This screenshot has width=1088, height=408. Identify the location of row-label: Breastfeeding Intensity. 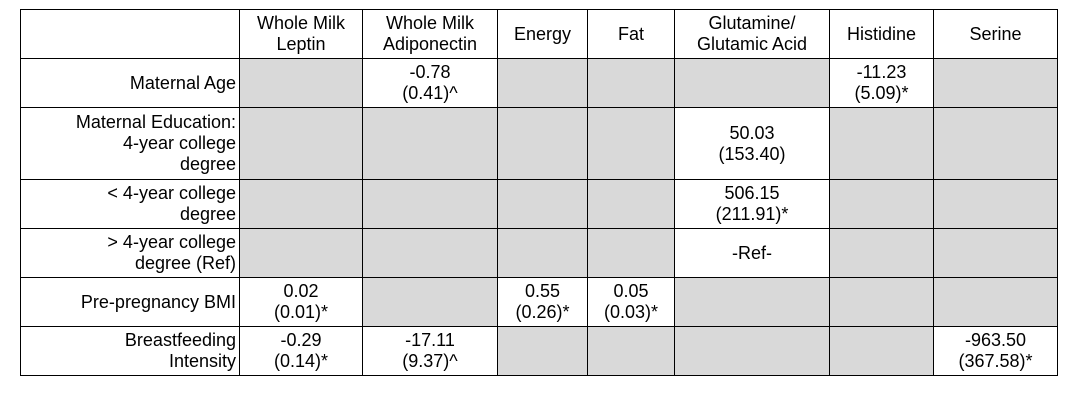
(130, 351).